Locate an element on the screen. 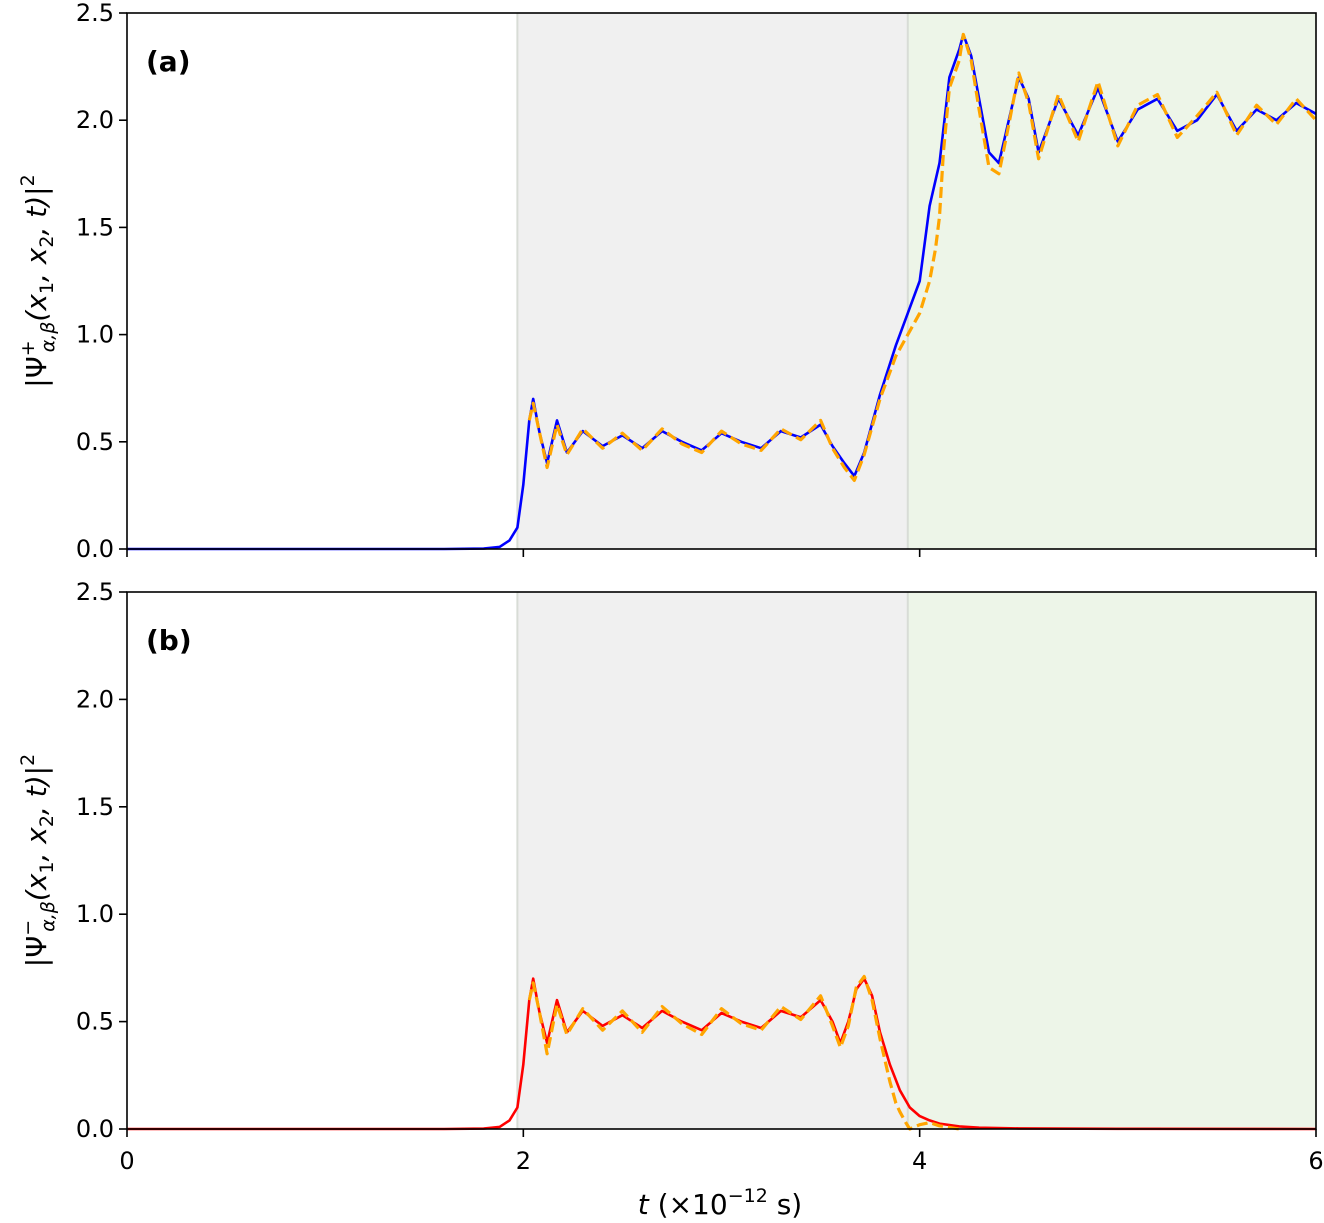 This screenshot has width=1324, height=1223. x-tick-label: 0 is located at coordinates (126, 1161).